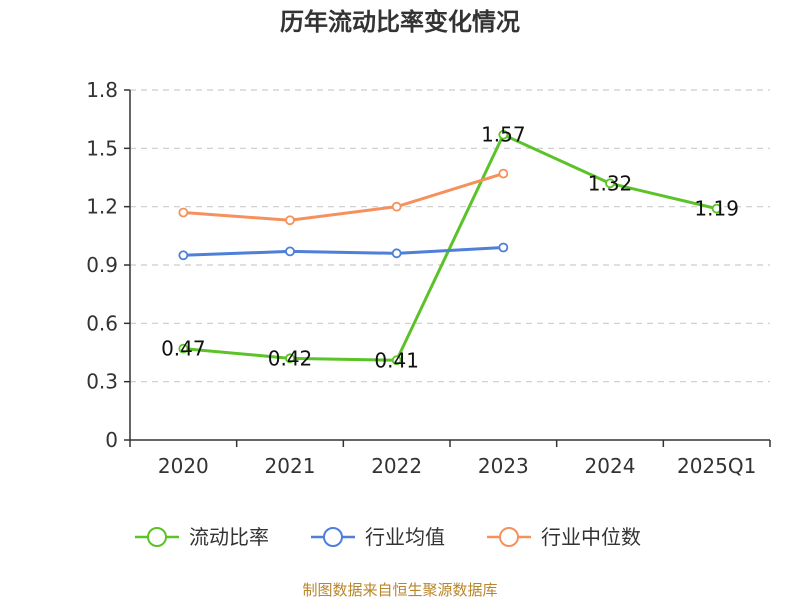  I want to click on data-label: 1.19, so click(716, 209).